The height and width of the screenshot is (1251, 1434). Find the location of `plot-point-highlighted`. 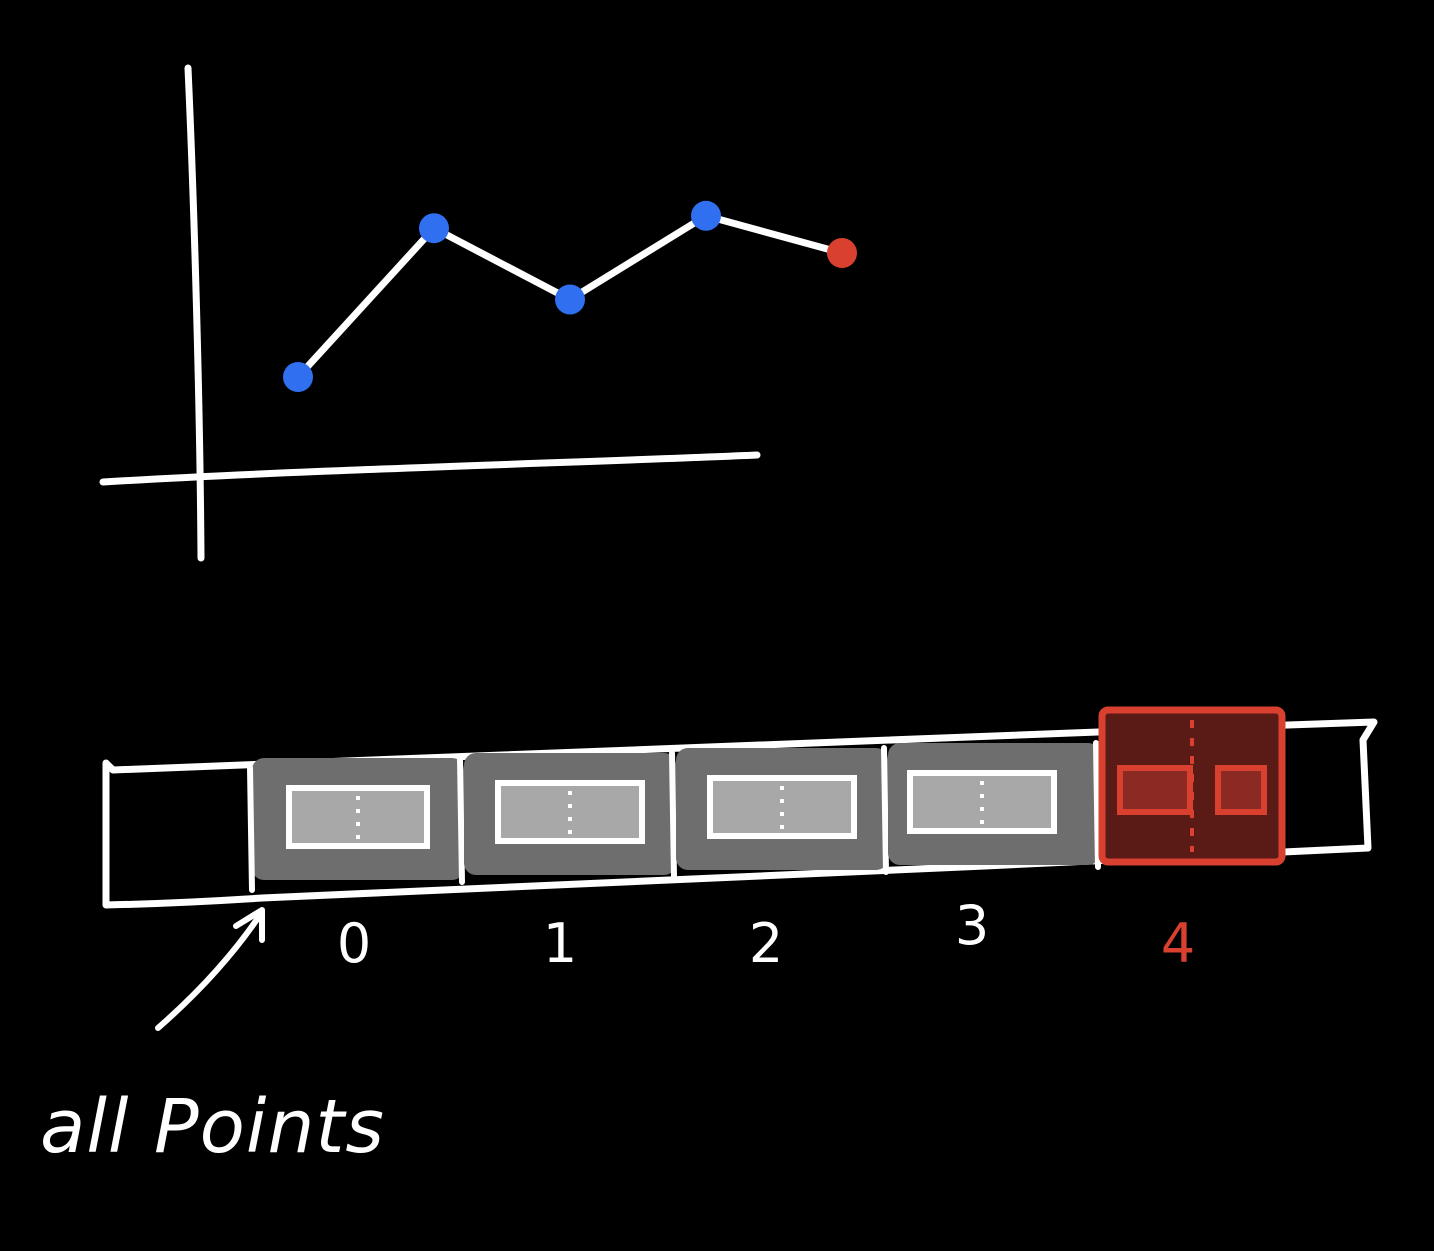

plot-point-highlighted is located at coordinates (842, 253).